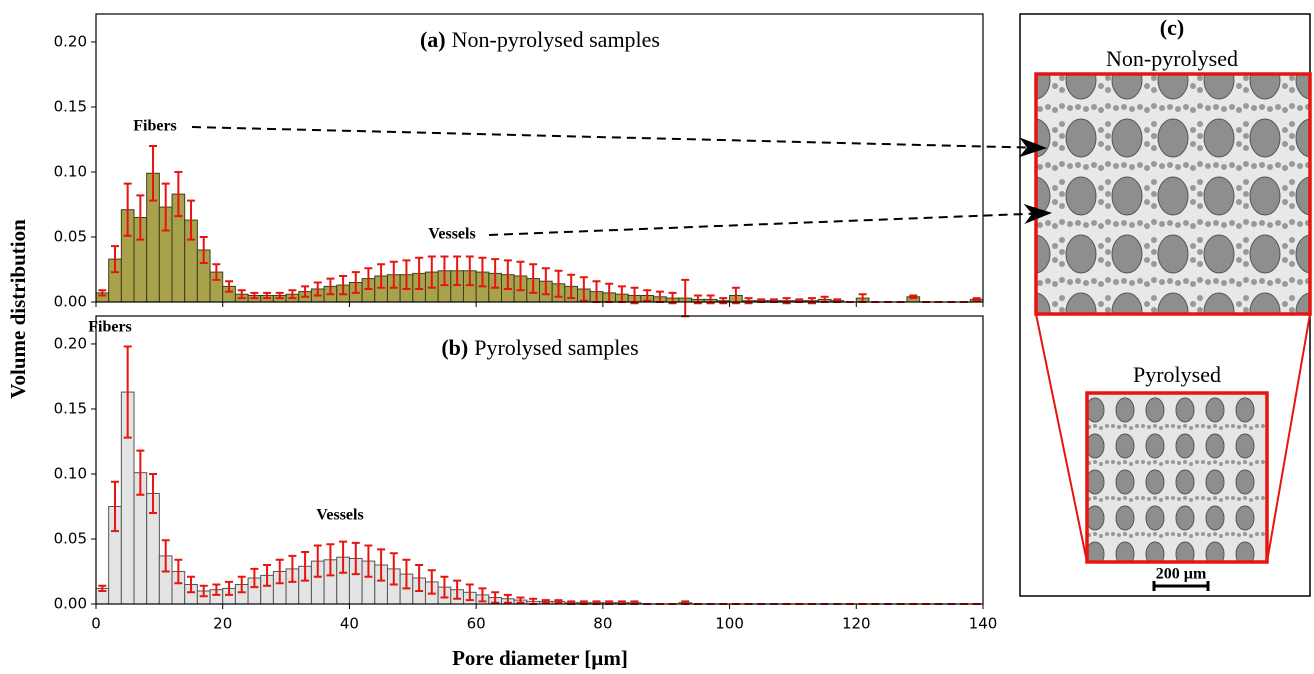 Image resolution: width=1314 pixels, height=674 pixels. What do you see at coordinates (476, 624) in the screenshot?
I see `x-tick-label: 60` at bounding box center [476, 624].